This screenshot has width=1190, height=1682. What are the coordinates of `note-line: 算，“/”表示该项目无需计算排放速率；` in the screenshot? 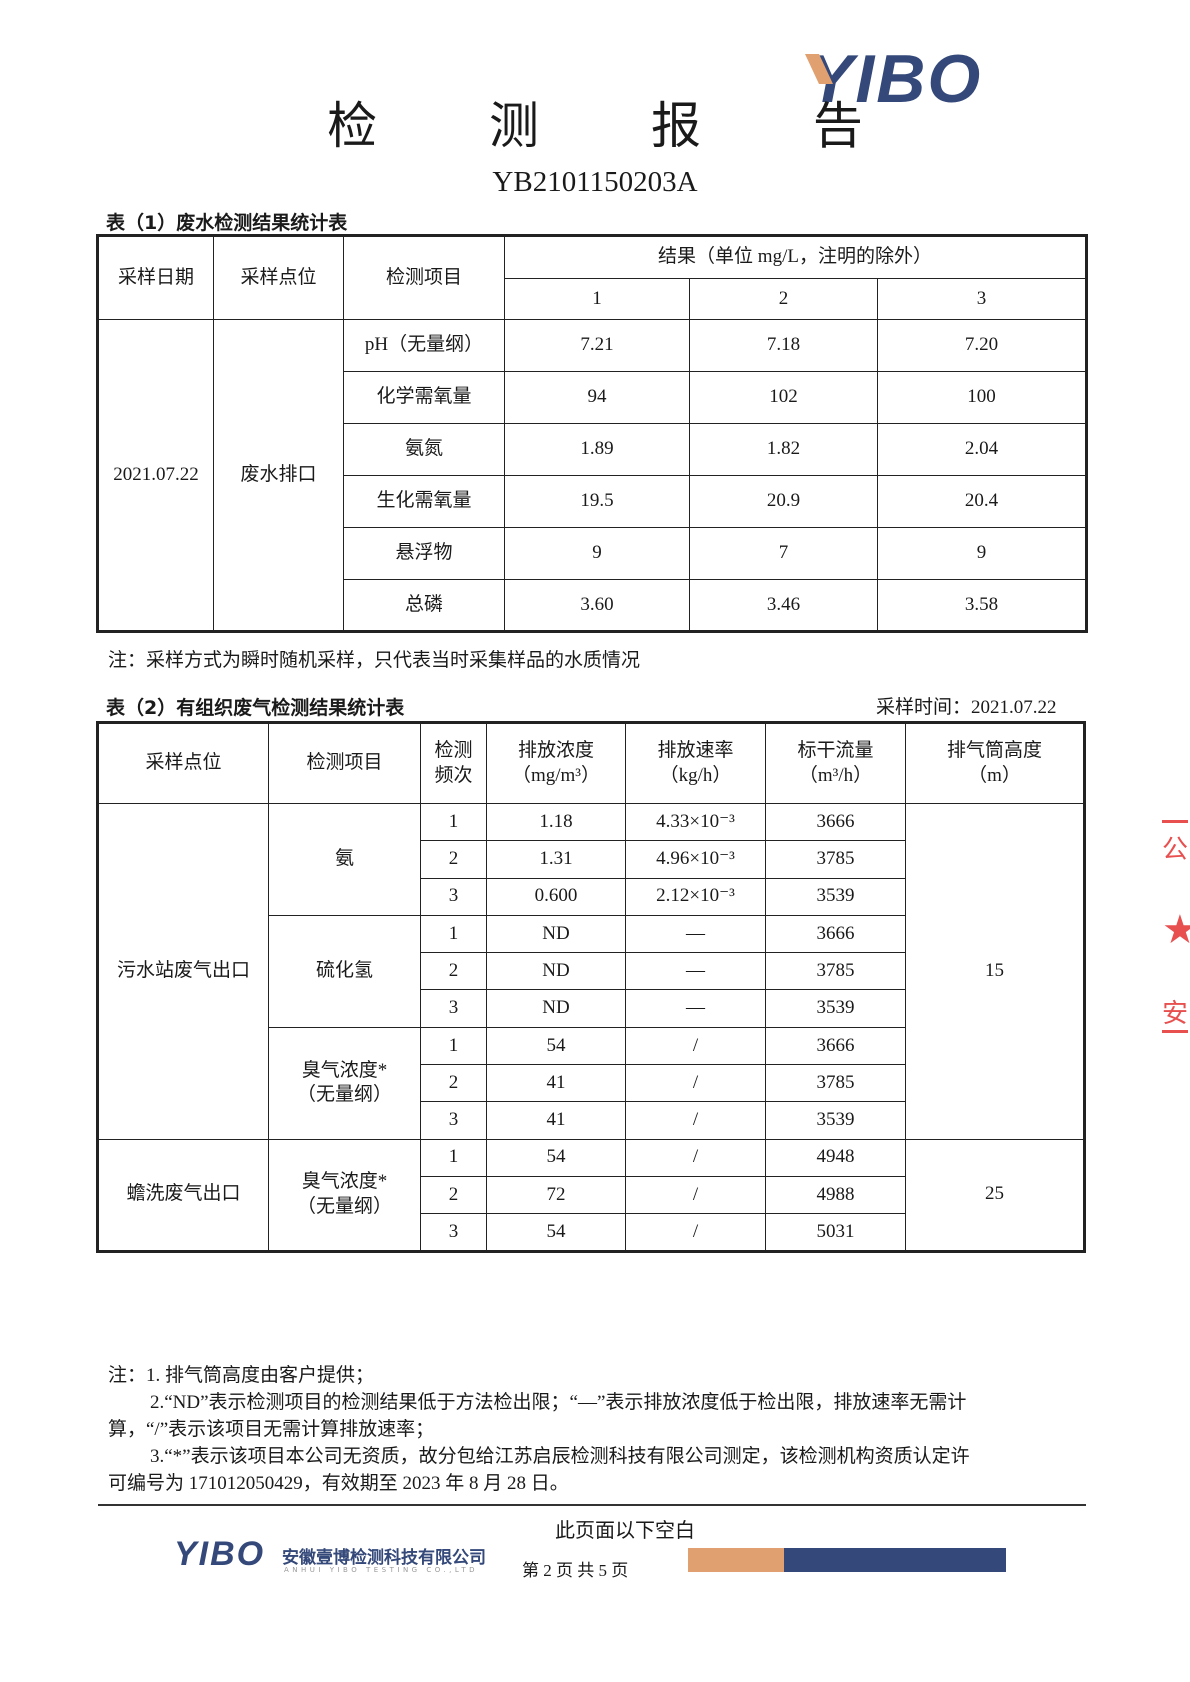 It's located at (271, 1429).